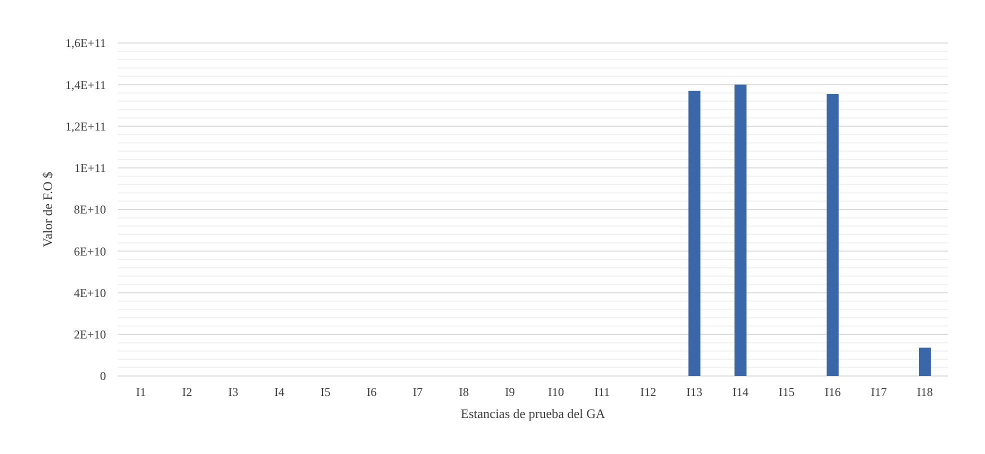 The height and width of the screenshot is (454, 985). Describe the element at coordinates (90, 251) in the screenshot. I see `y-tick-label: 6E+10` at that location.